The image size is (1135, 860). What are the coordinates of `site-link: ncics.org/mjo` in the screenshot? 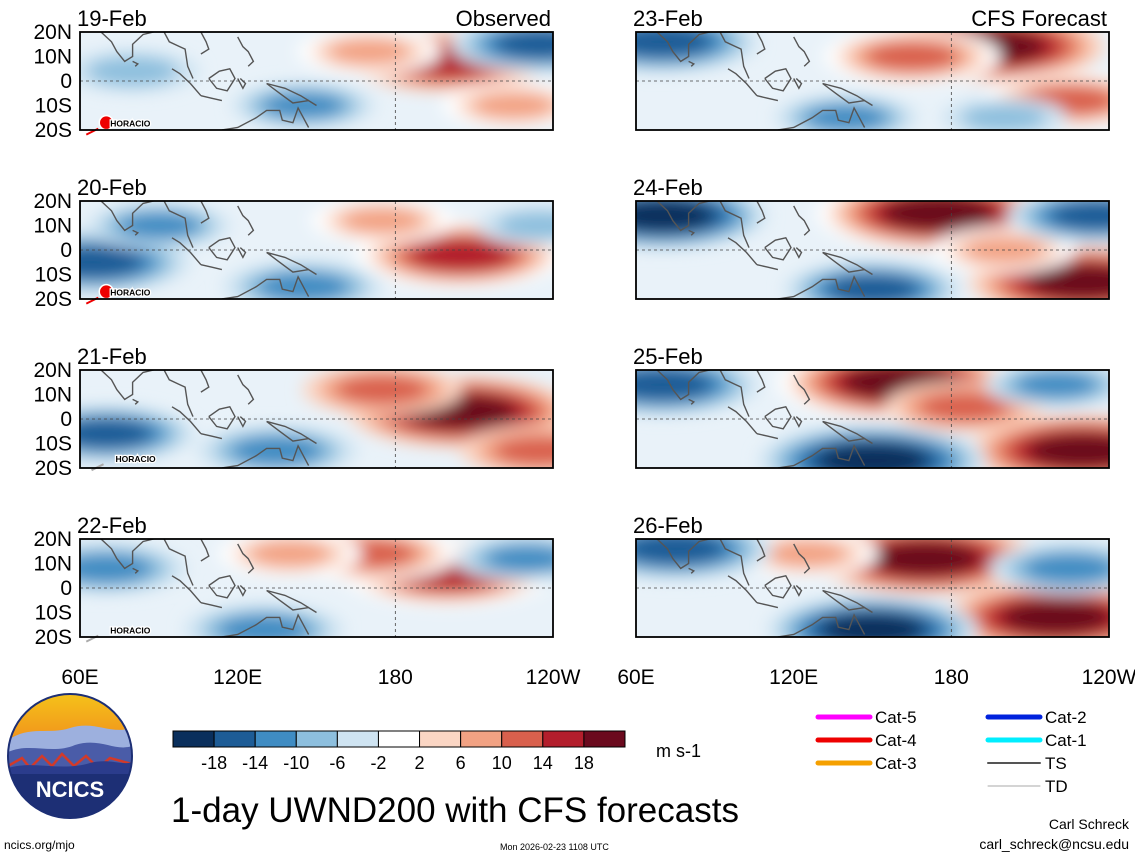 It's located at (39, 845).